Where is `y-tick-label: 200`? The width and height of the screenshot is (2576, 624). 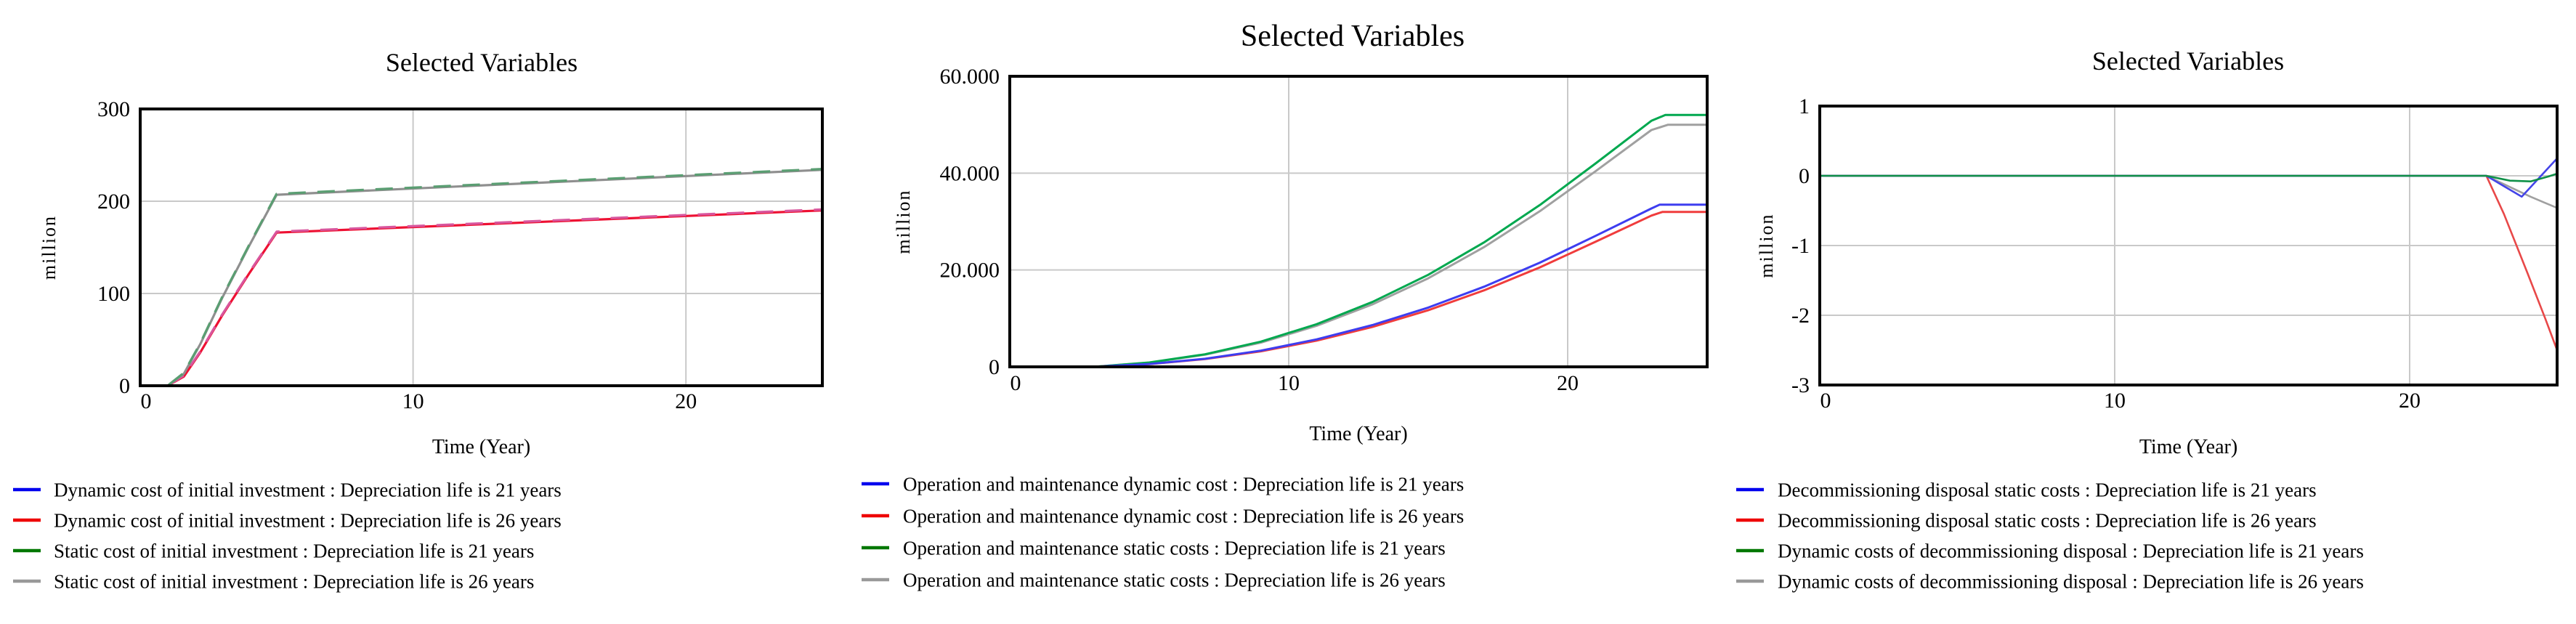
y-tick-label: 200 is located at coordinates (113, 202).